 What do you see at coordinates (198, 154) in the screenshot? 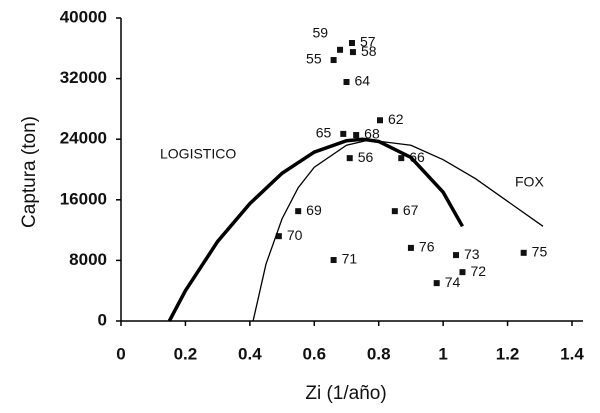
I see `curve-label: LOGISTICO` at bounding box center [198, 154].